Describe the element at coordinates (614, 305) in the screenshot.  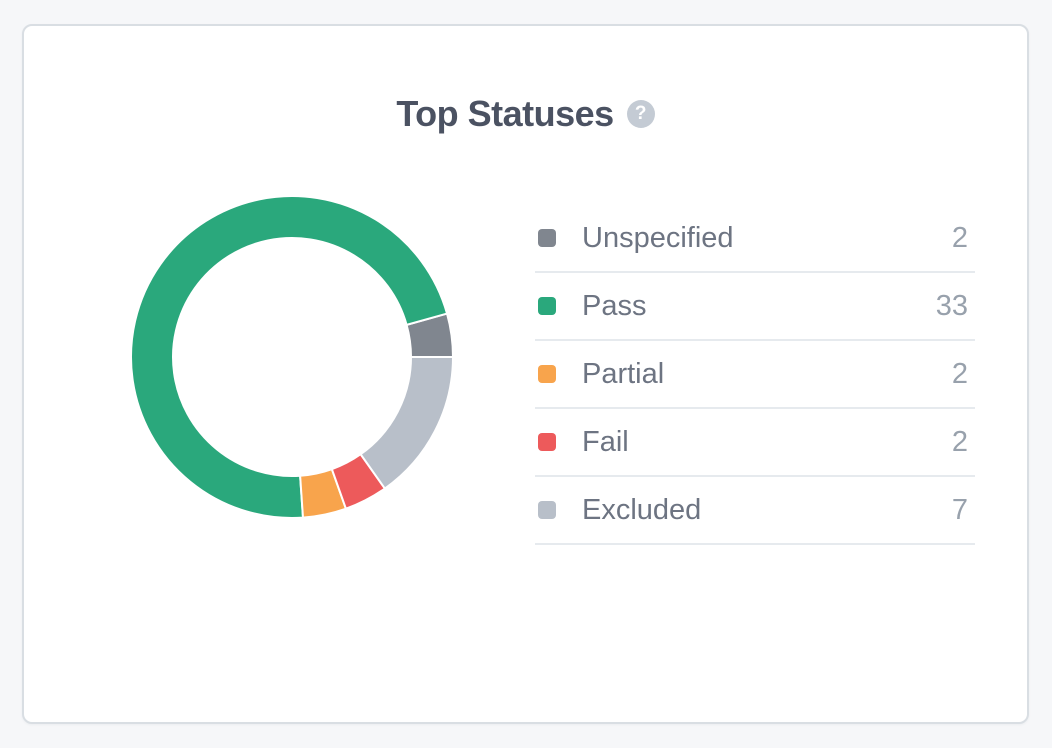
I see `legend-label: Pass` at that location.